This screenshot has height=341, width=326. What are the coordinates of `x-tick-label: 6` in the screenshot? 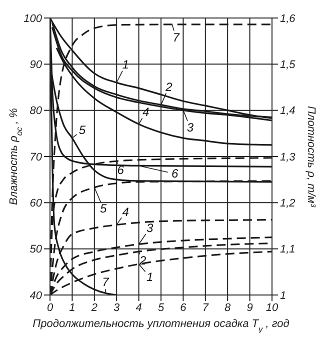 It's located at (184, 308).